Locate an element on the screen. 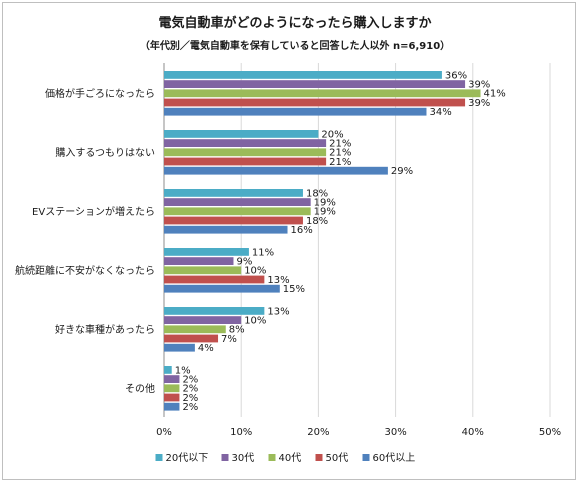 The width and height of the screenshot is (580, 484). category-label: EVステーションが増えたら is located at coordinates (93, 211).